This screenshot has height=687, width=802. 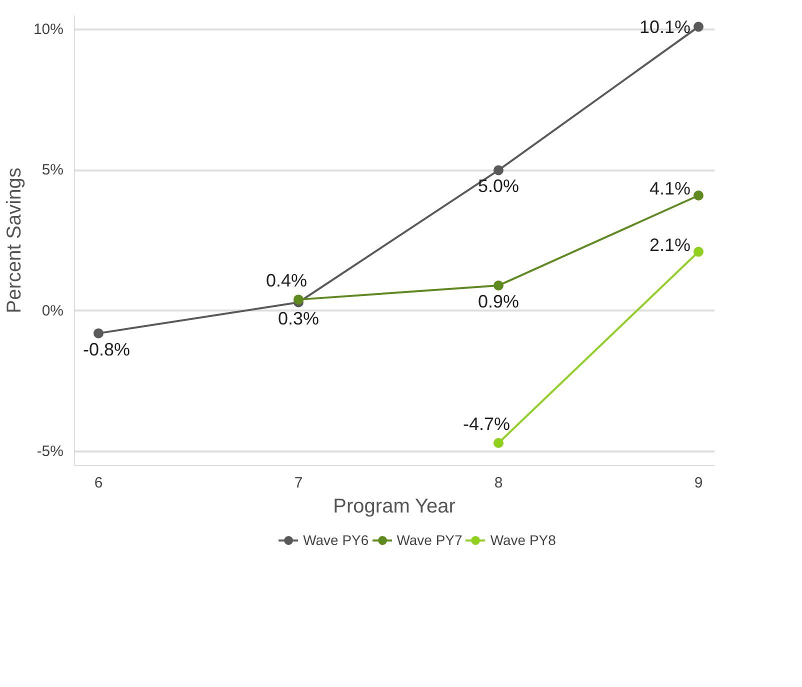 I want to click on data-label: 0.4%, so click(x=287, y=280).